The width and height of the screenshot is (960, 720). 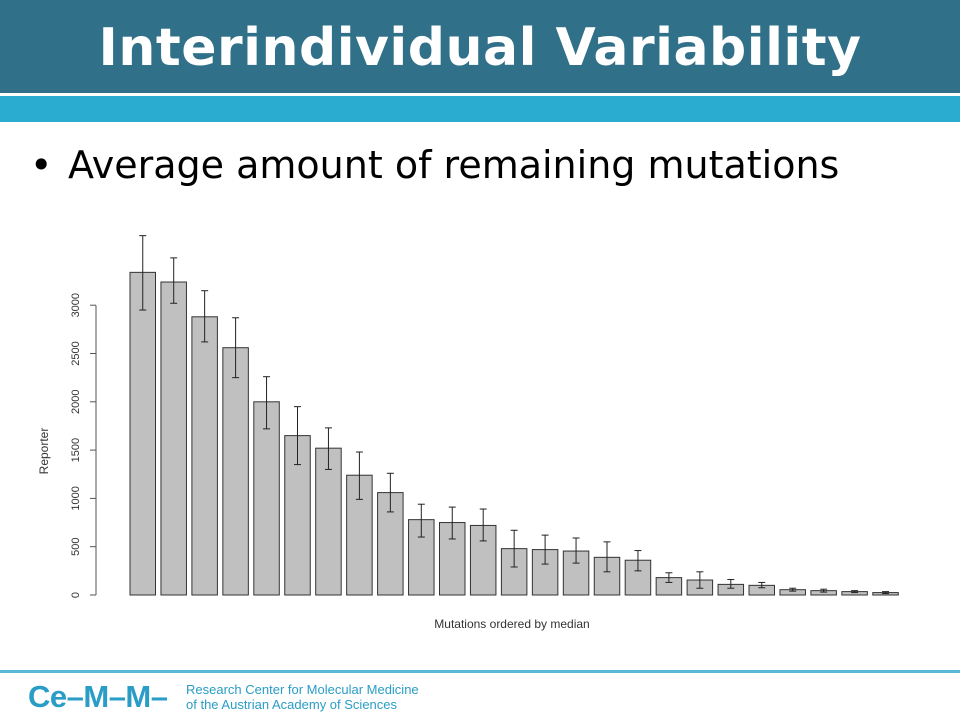 I want to click on cemm-logo: Ce–M–M–, so click(x=98, y=696).